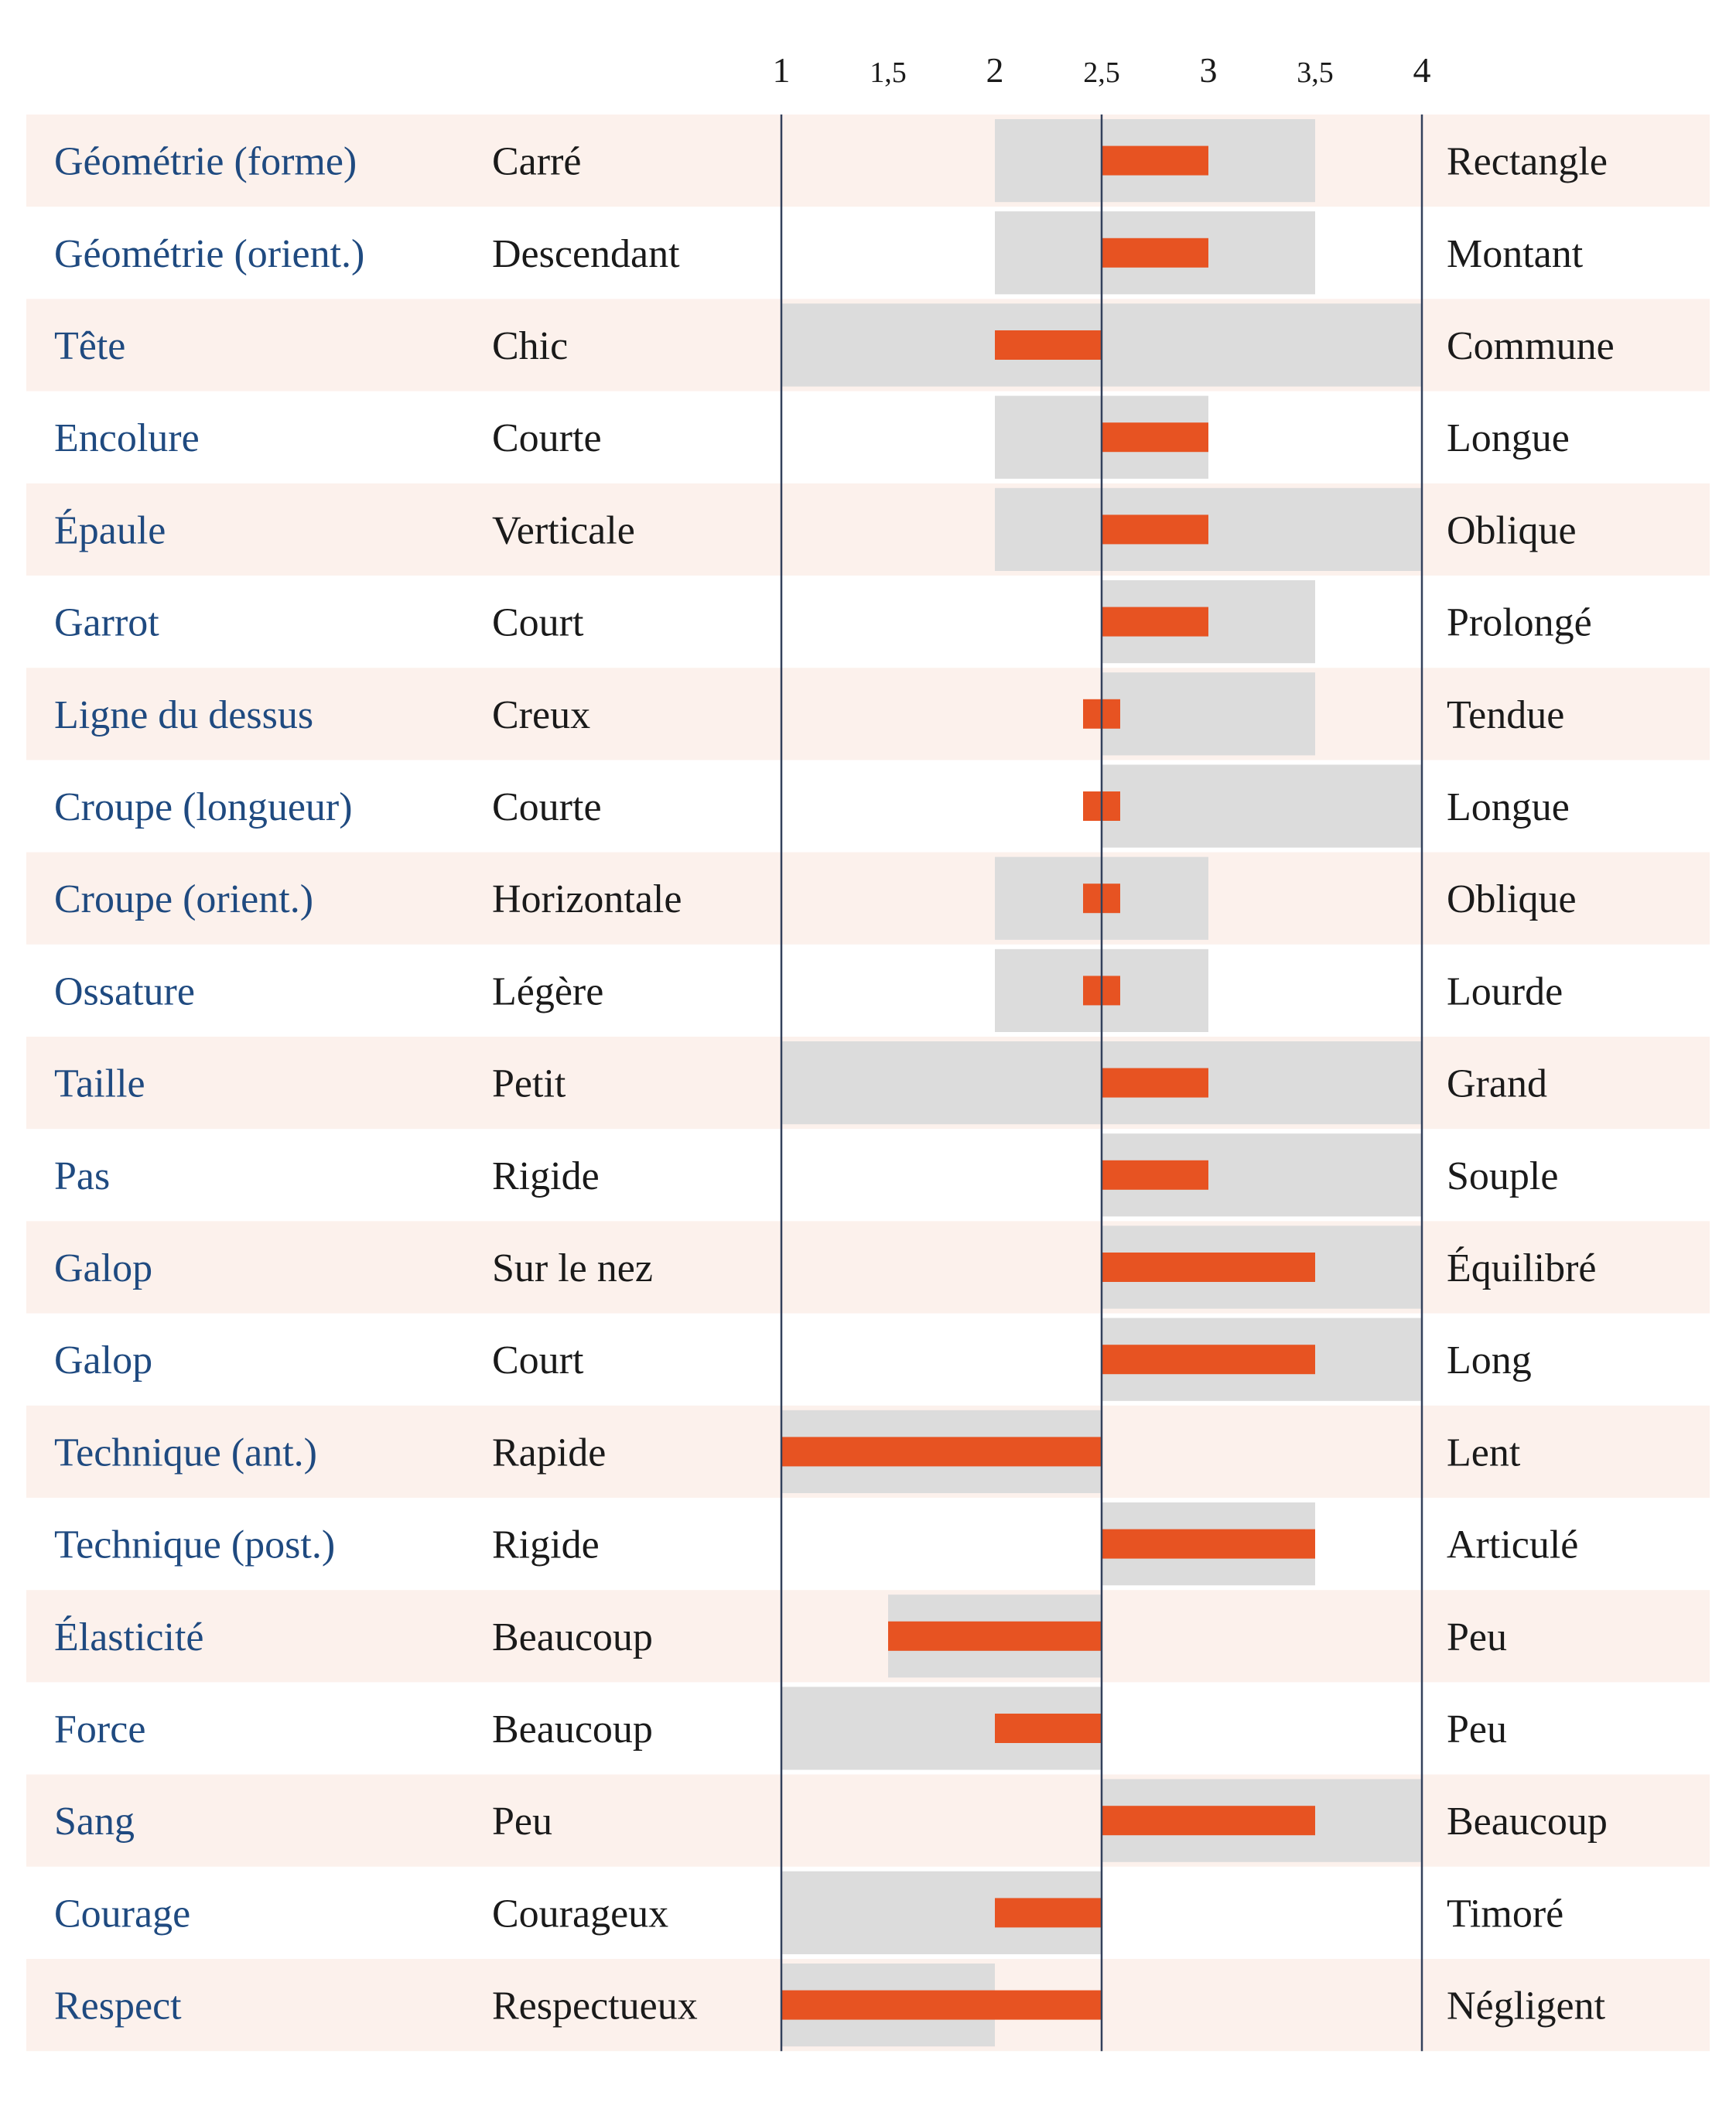 This screenshot has width=1736, height=2102. I want to click on right-pole-label: Grand, so click(1497, 1084).